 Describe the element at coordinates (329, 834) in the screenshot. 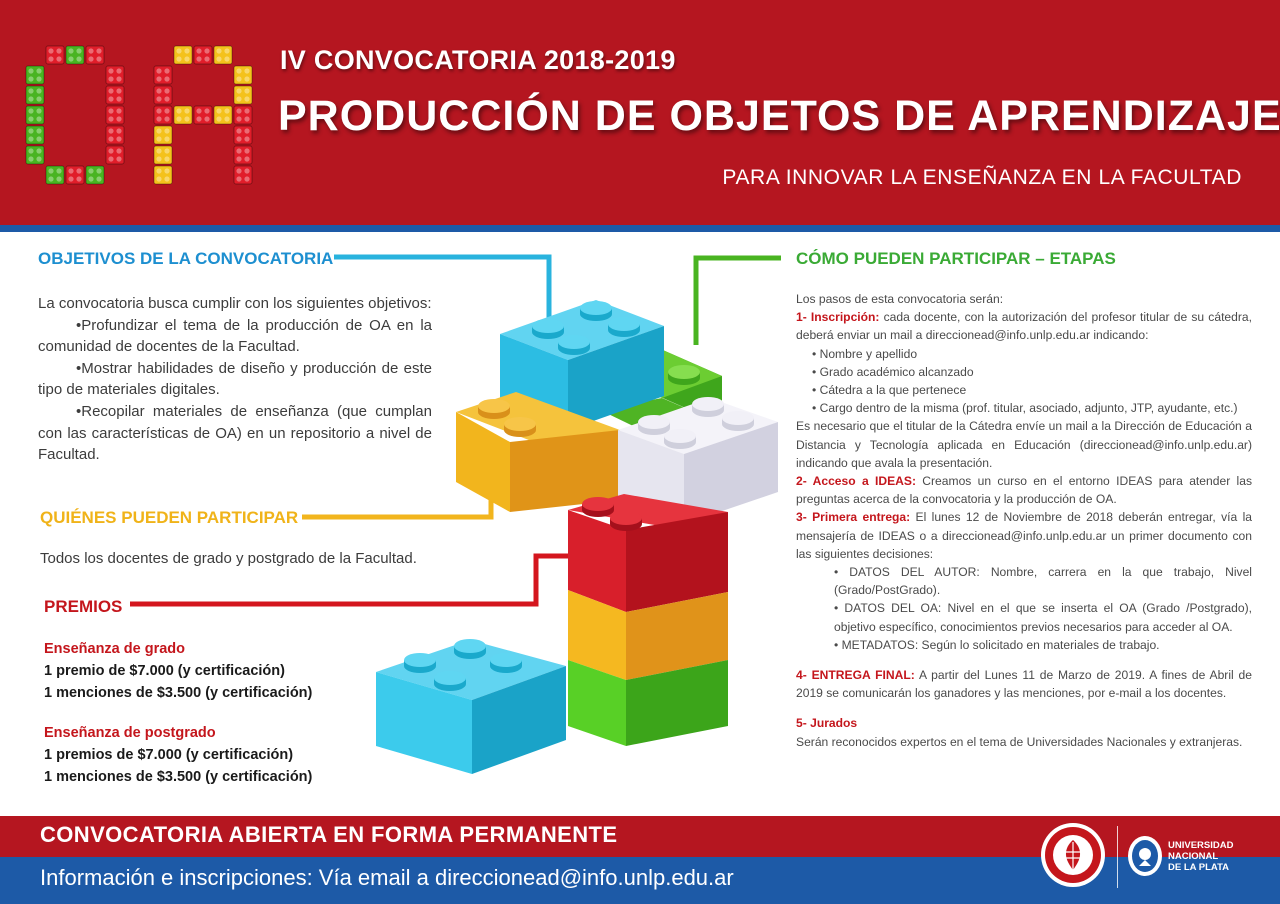

I see `footer-title: CONVOCATORIA ABIERTA EN FORMA PERMANENTE` at that location.